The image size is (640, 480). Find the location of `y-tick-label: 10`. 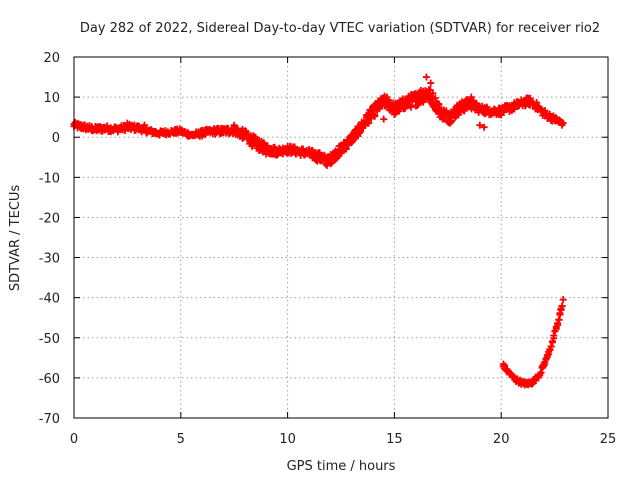

y-tick-label: 10 is located at coordinates (51, 98).